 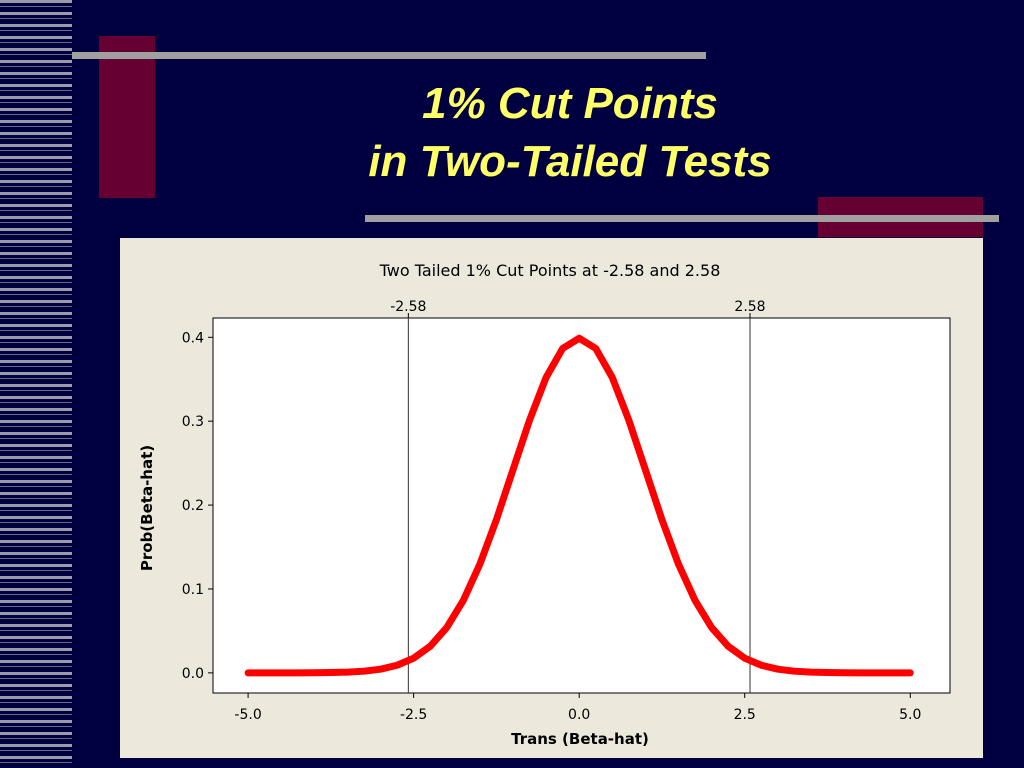 What do you see at coordinates (579, 715) in the screenshot?
I see `x-tick-label: 0.0` at bounding box center [579, 715].